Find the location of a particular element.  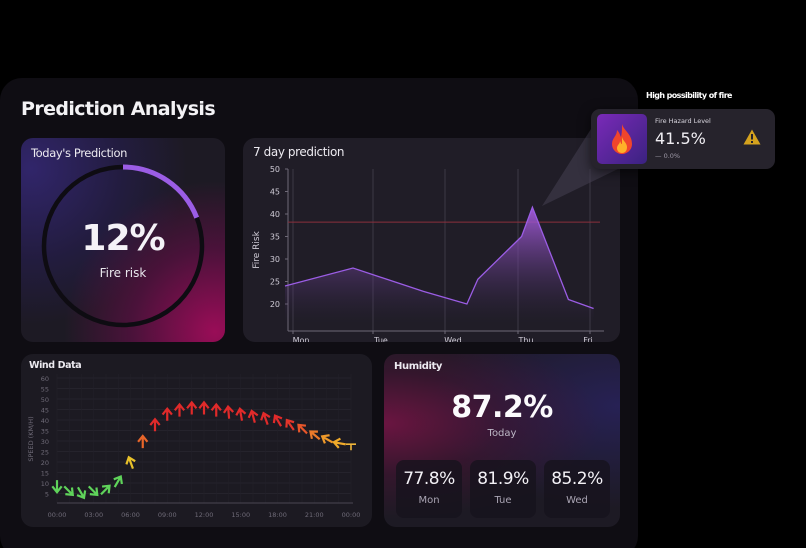

svg-text: Tue is located at coordinates (380, 339).